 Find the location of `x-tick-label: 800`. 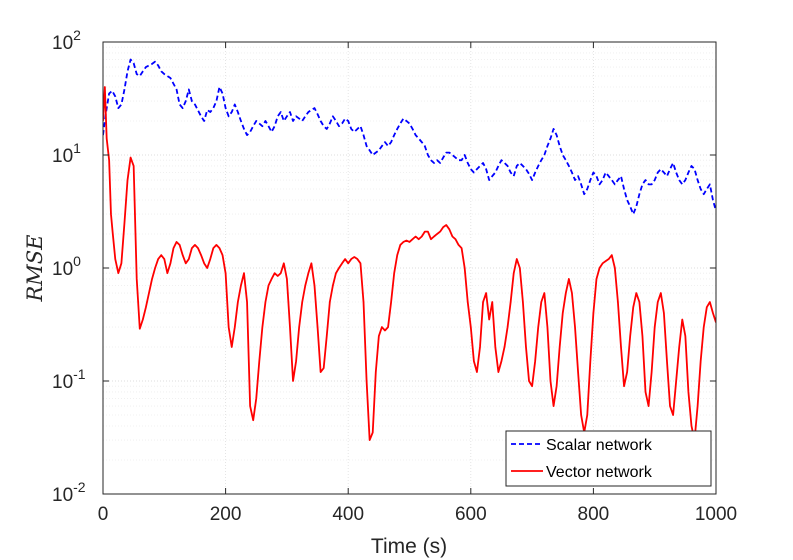

x-tick-label: 800 is located at coordinates (594, 514).